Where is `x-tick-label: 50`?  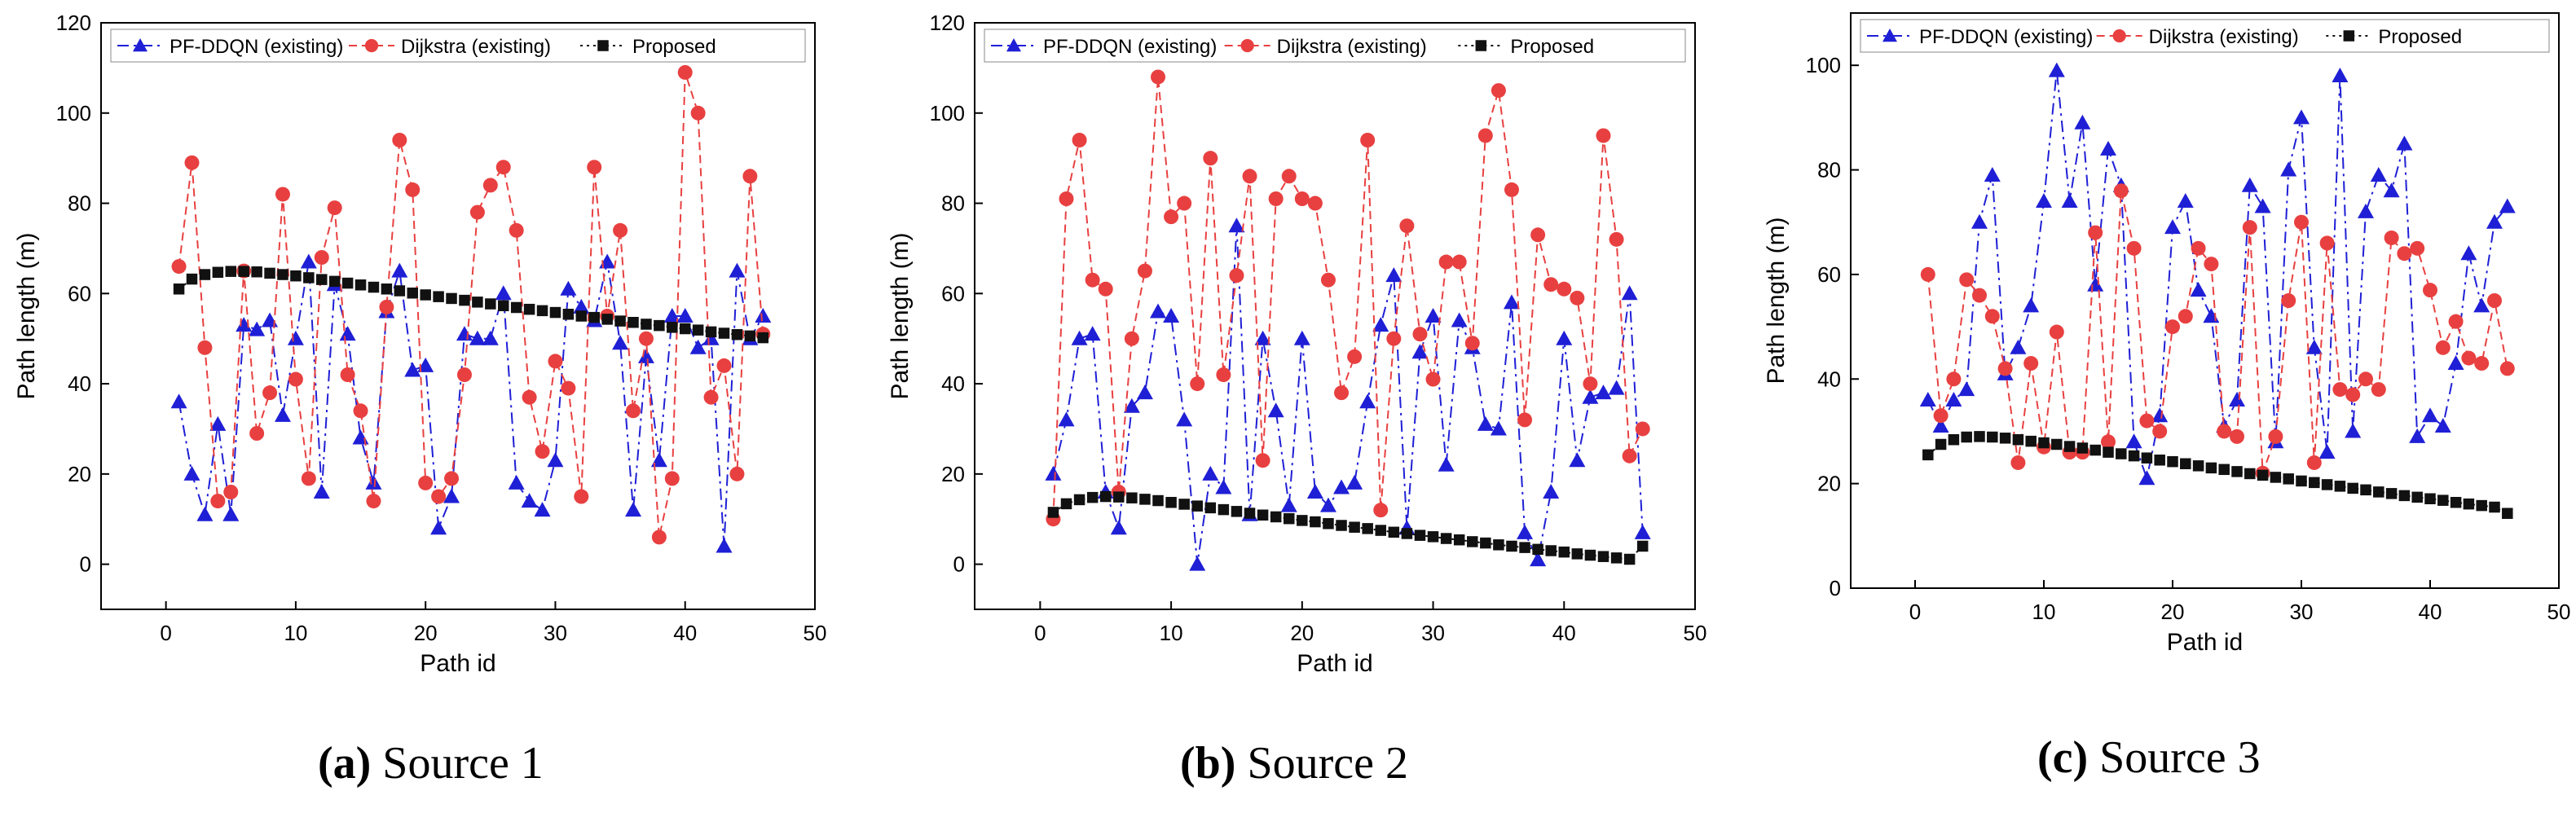
x-tick-label: 50 is located at coordinates (1696, 633).